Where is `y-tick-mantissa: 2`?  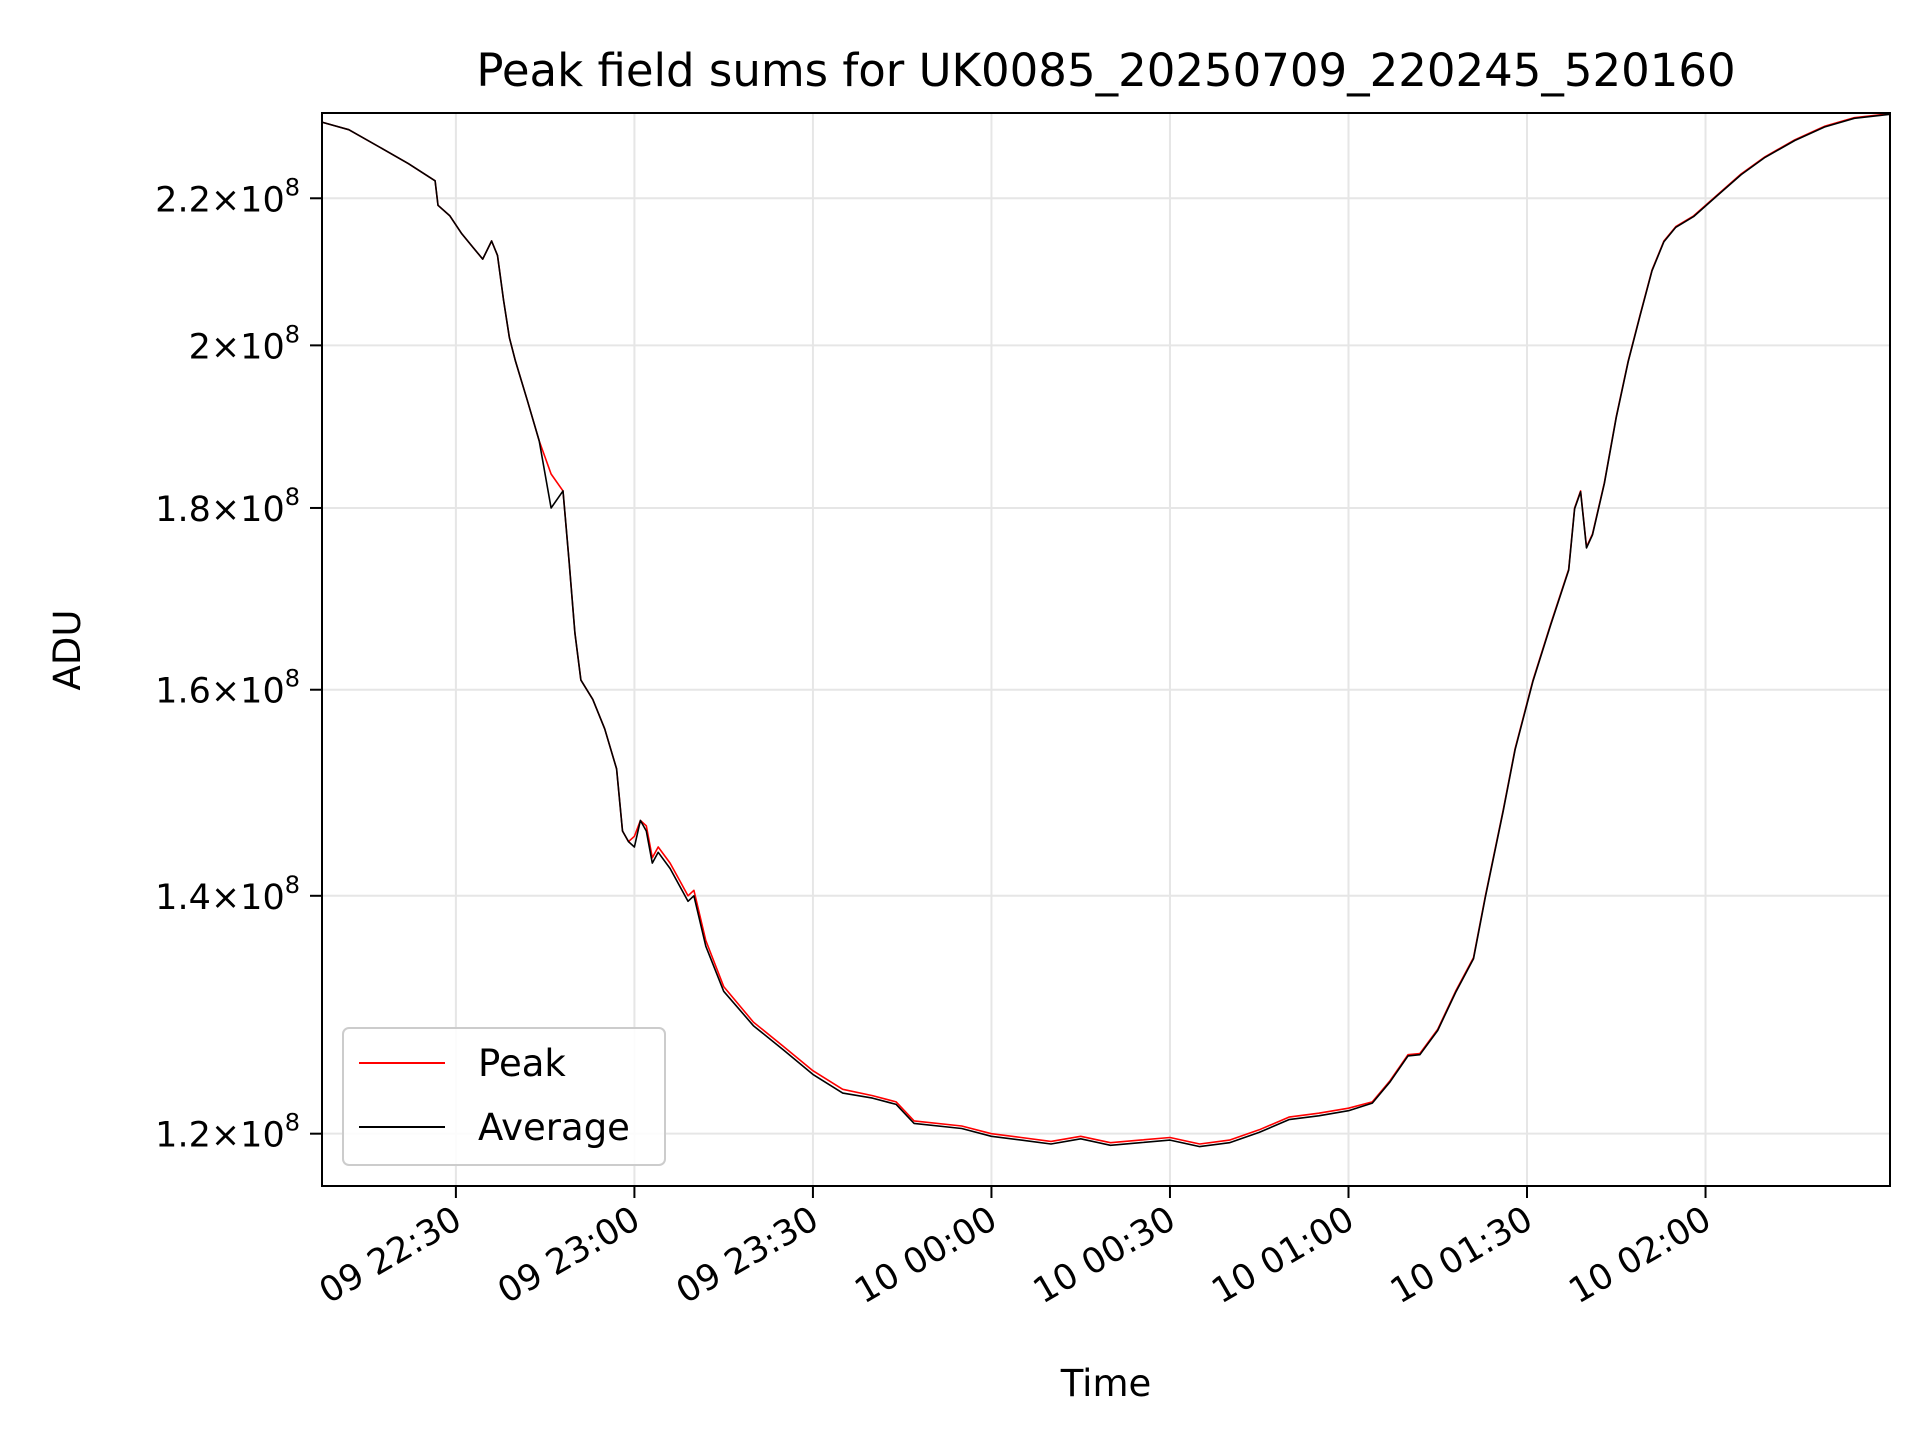 y-tick-mantissa: 2 is located at coordinates (200, 347).